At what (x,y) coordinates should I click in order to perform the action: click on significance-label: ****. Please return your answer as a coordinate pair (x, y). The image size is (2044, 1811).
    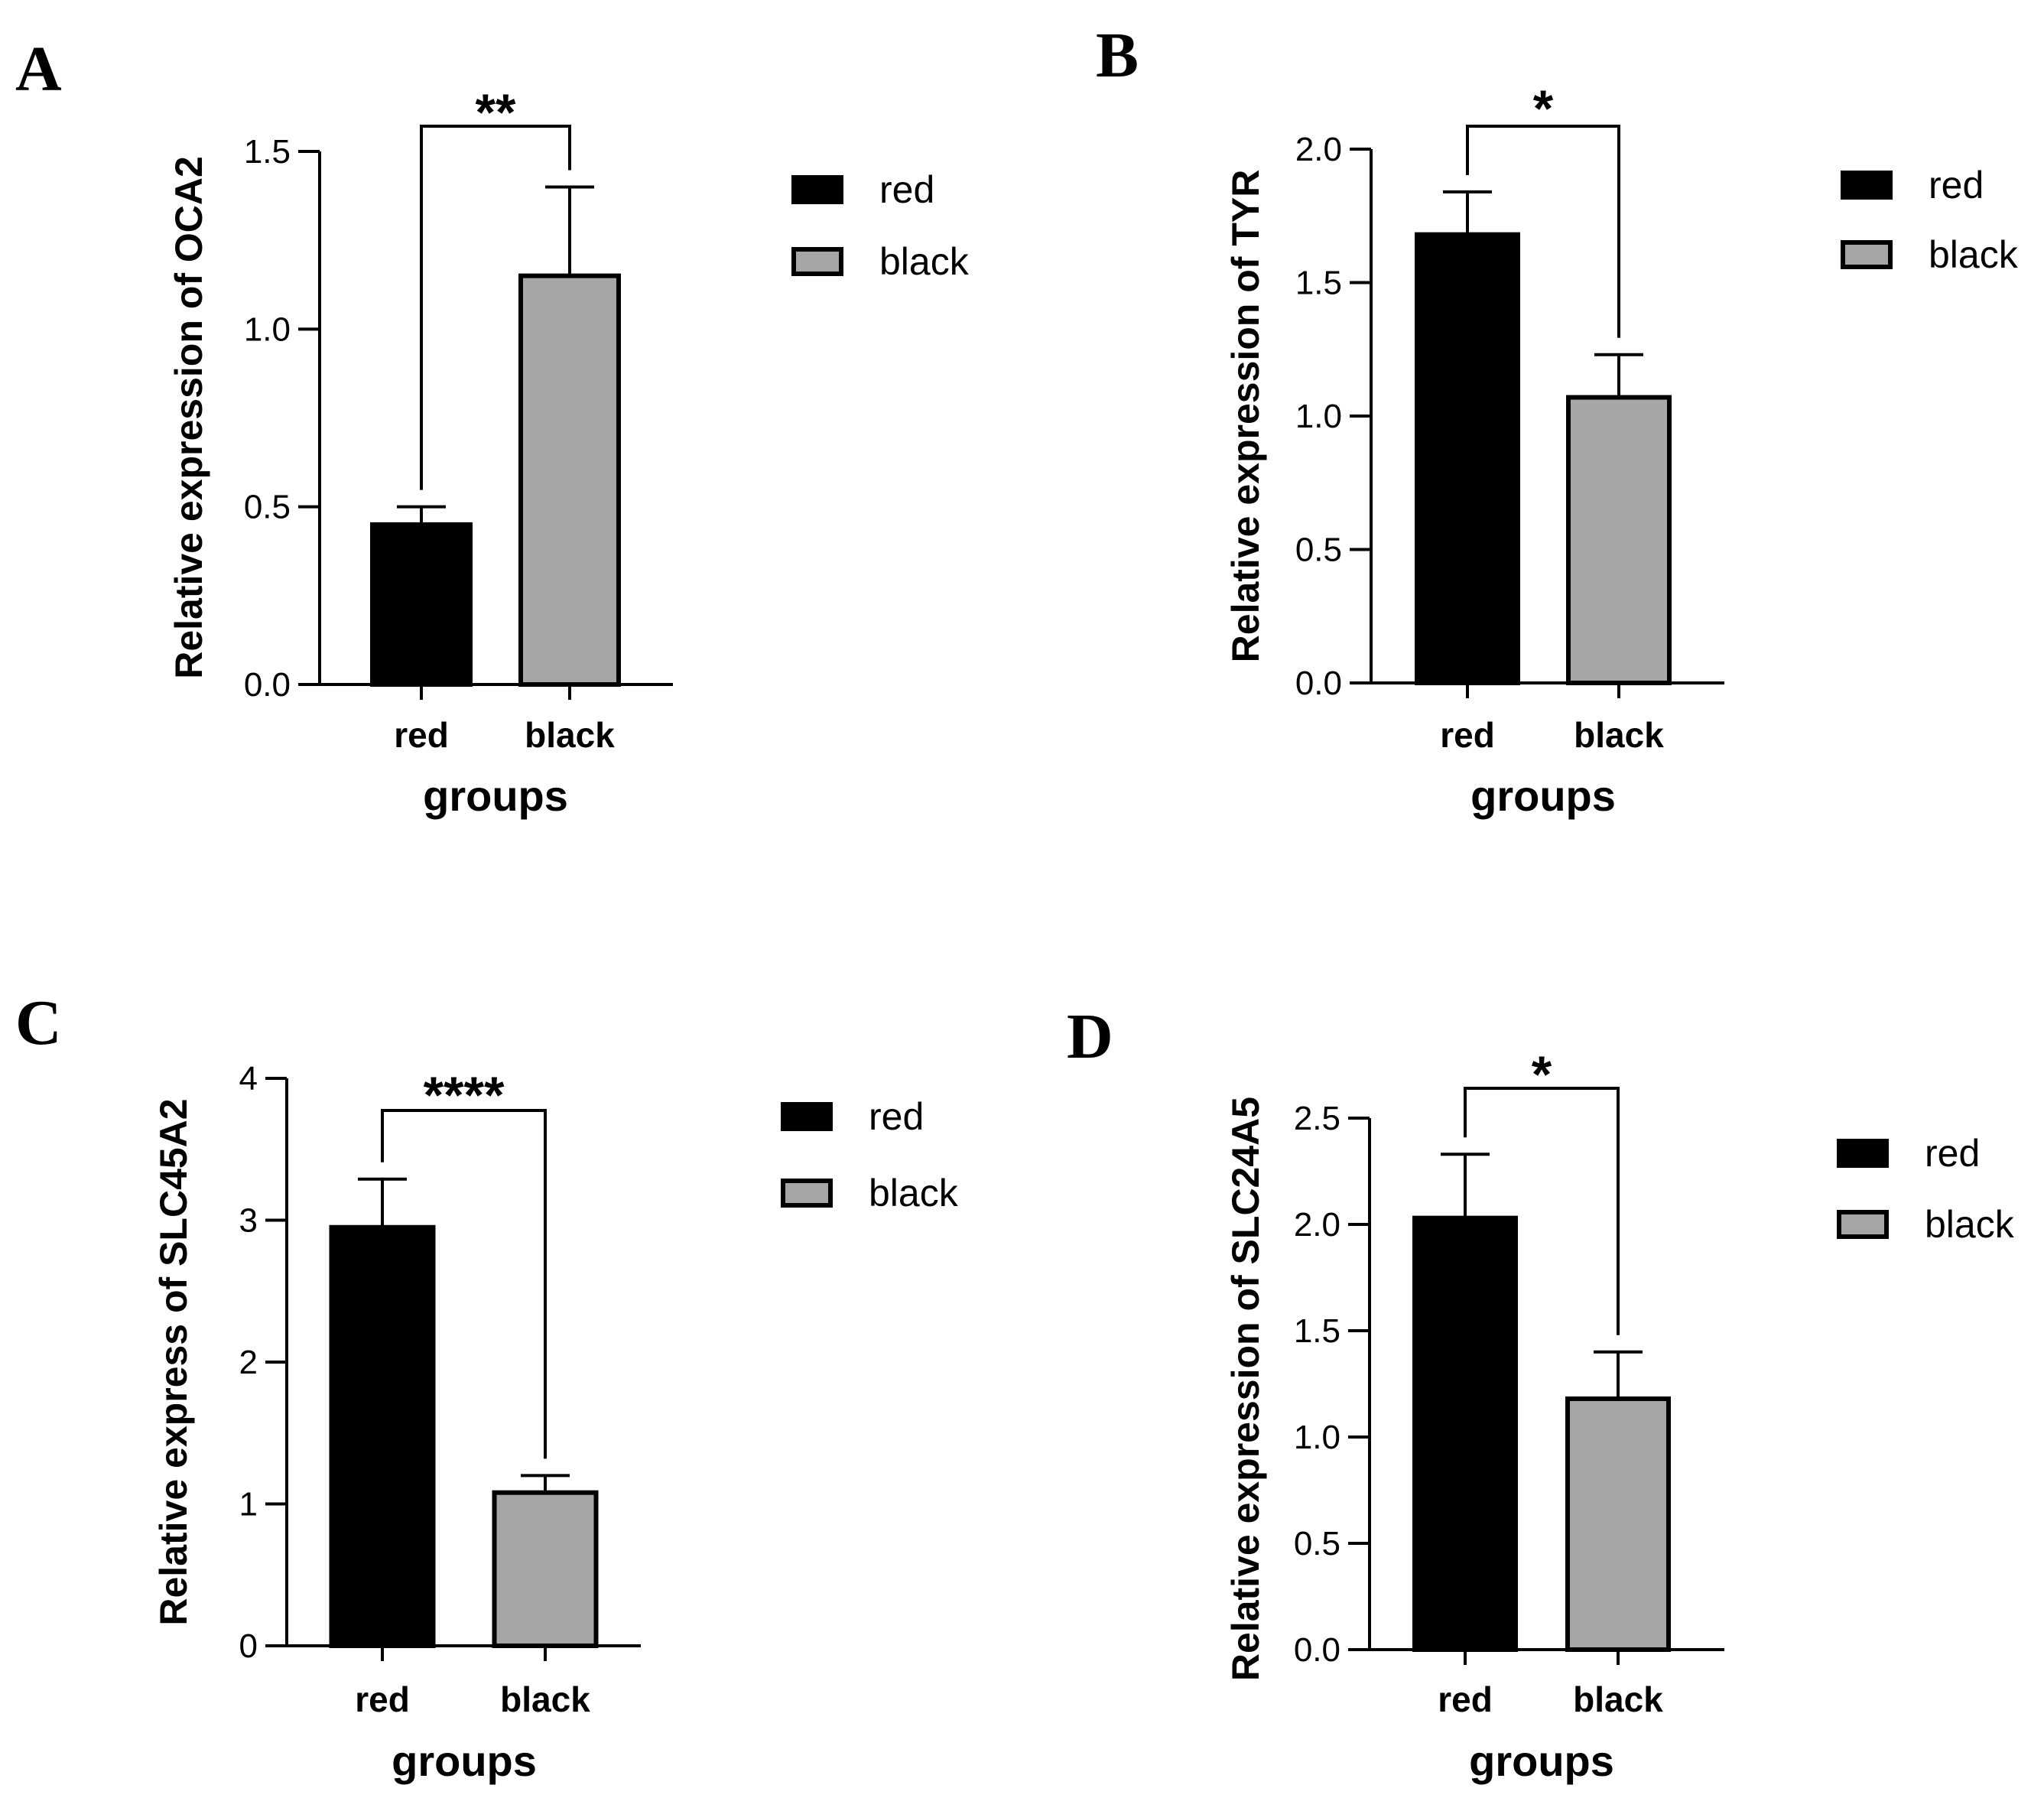
    Looking at the image, I should click on (464, 1095).